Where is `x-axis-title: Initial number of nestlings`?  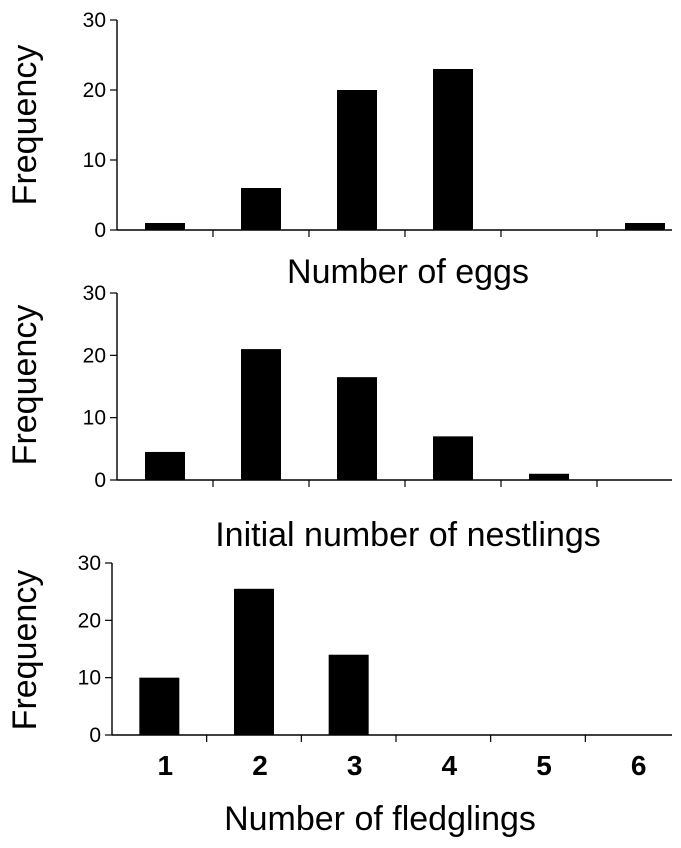
x-axis-title: Initial number of nestlings is located at coordinates (408, 535).